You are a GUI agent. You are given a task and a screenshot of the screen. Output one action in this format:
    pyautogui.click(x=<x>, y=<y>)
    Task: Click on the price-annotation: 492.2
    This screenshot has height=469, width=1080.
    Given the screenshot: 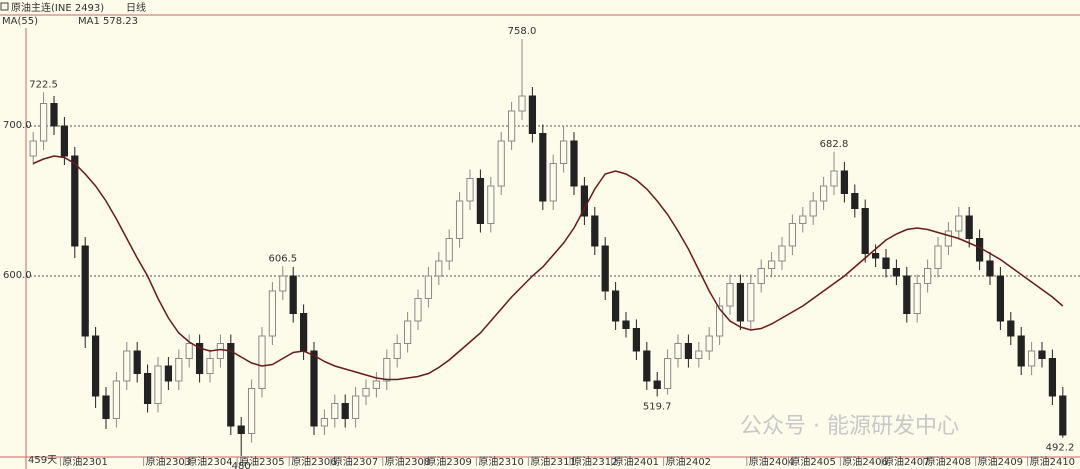 What is the action you would take?
    pyautogui.click(x=1060, y=448)
    